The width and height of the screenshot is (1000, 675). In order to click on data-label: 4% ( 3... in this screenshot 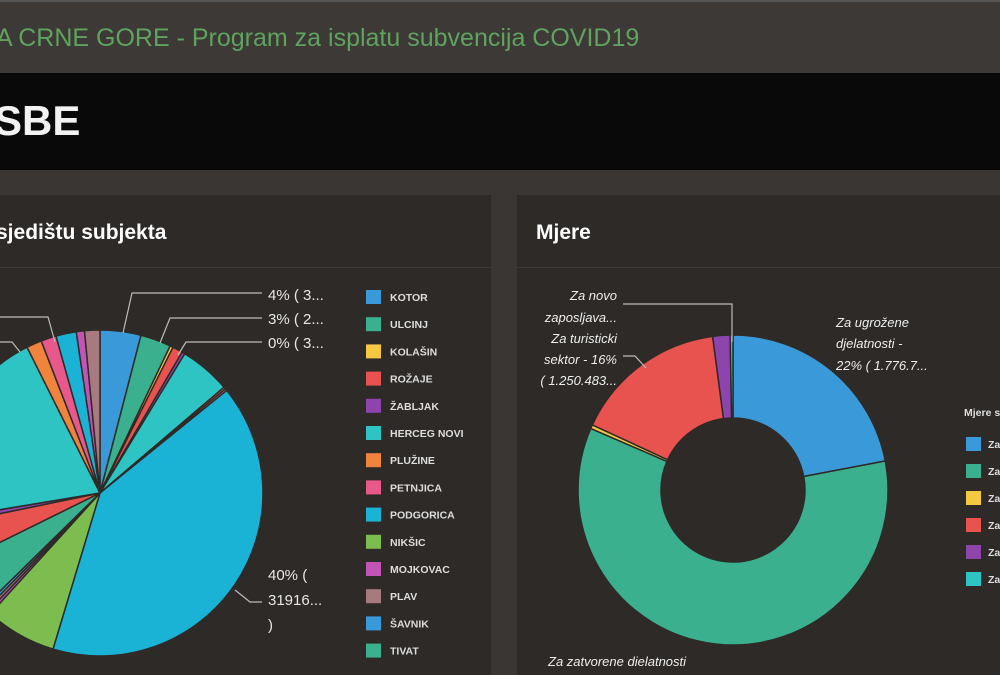, I will do `click(296, 295)`.